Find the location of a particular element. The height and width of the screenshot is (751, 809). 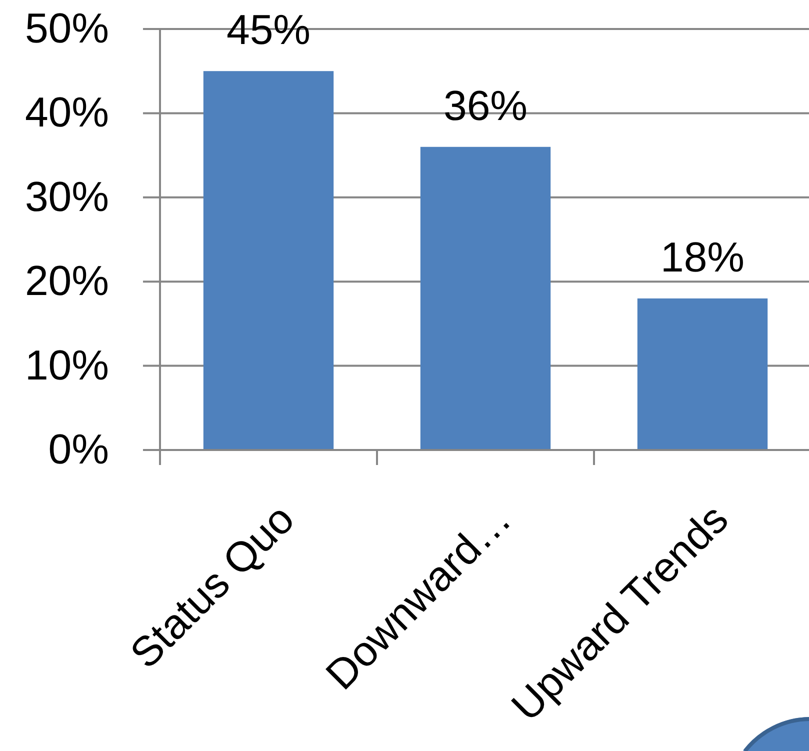

data-label: 36% is located at coordinates (485, 105).